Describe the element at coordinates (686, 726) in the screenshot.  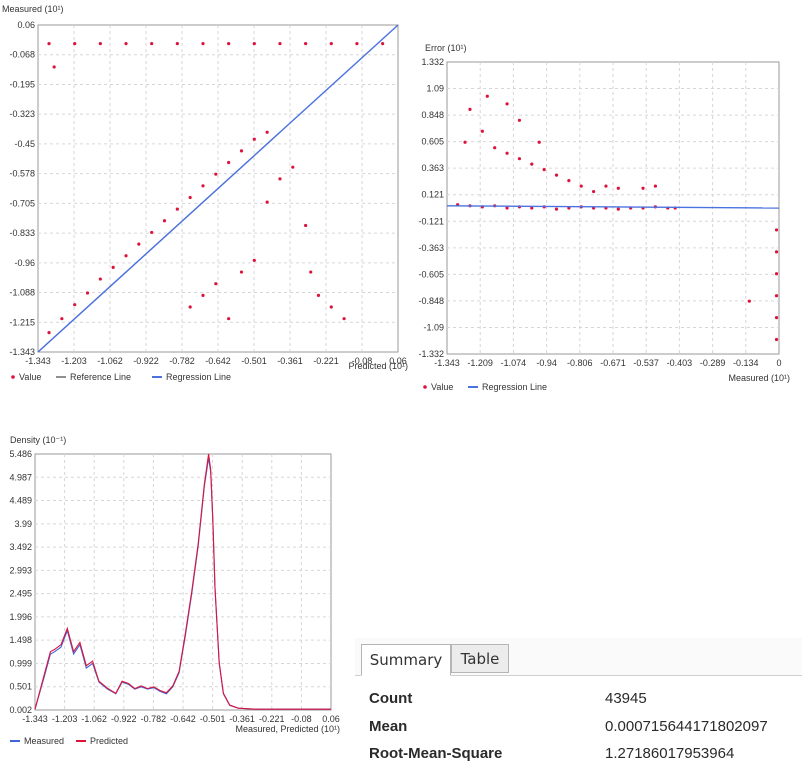
I see `stat-value: 0.000715644171802097` at that location.